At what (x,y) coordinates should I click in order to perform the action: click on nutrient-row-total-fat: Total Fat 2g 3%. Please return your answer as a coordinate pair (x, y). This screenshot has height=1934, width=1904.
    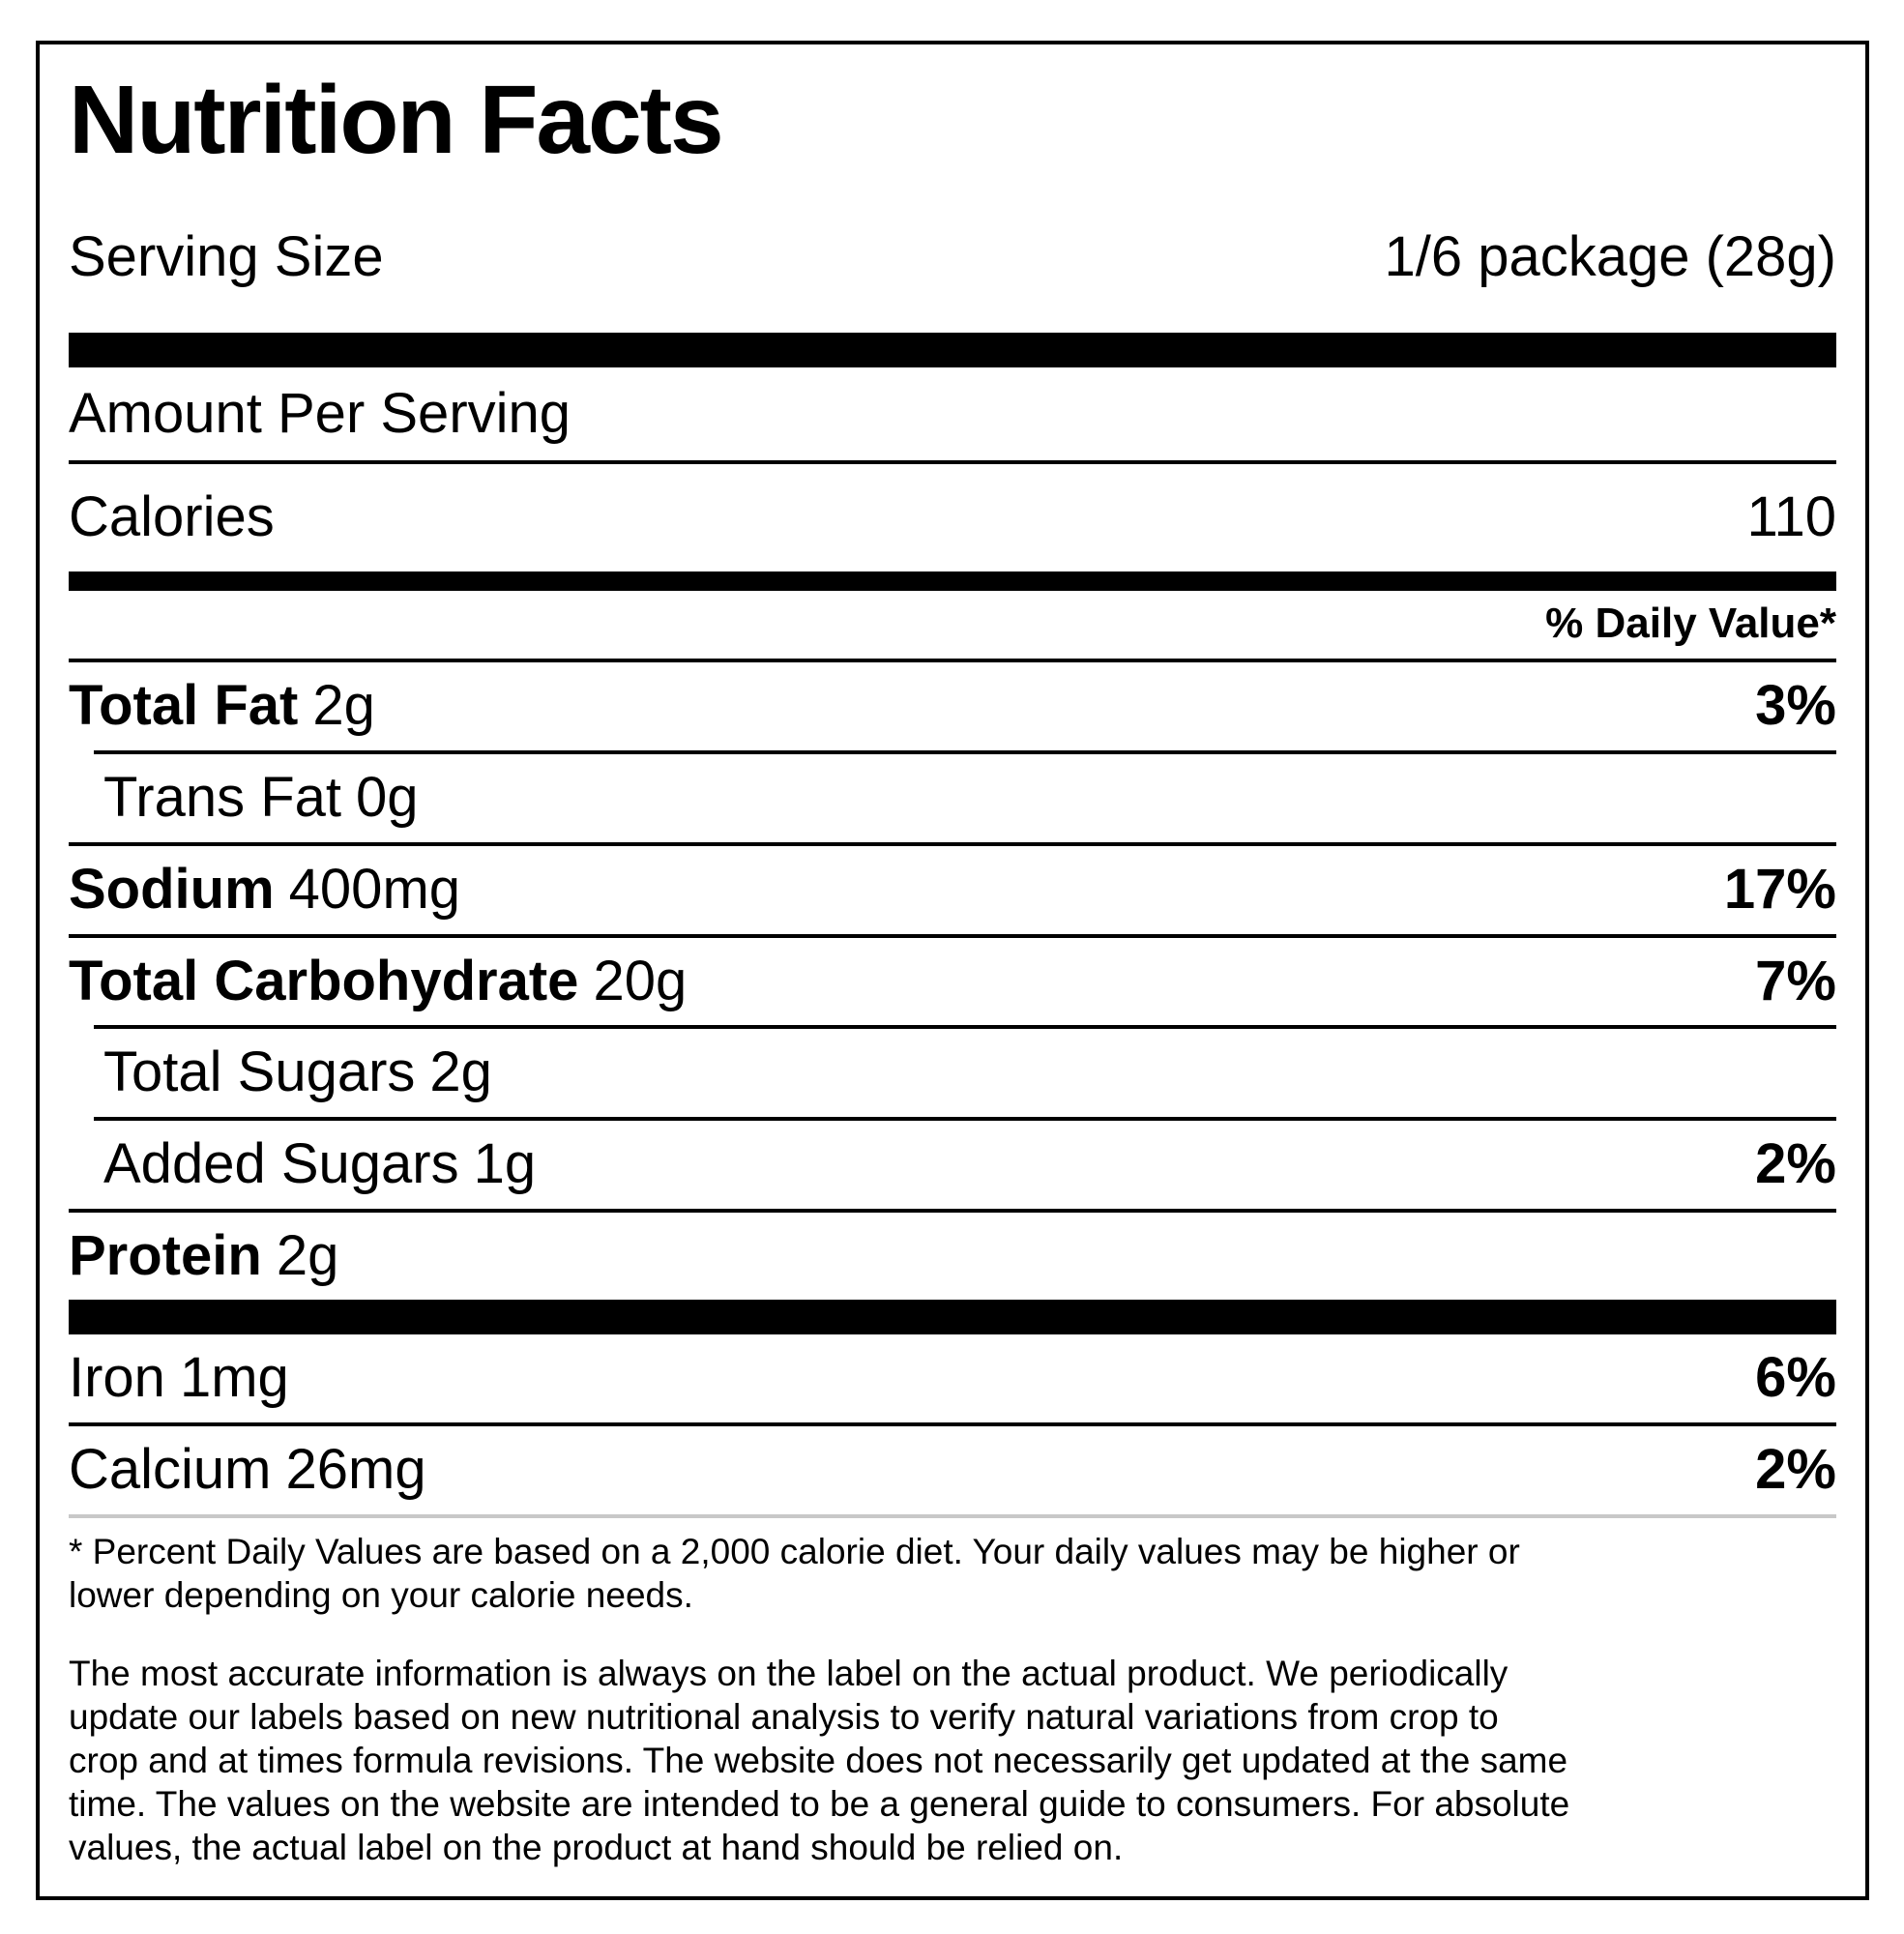
    Looking at the image, I should click on (953, 706).